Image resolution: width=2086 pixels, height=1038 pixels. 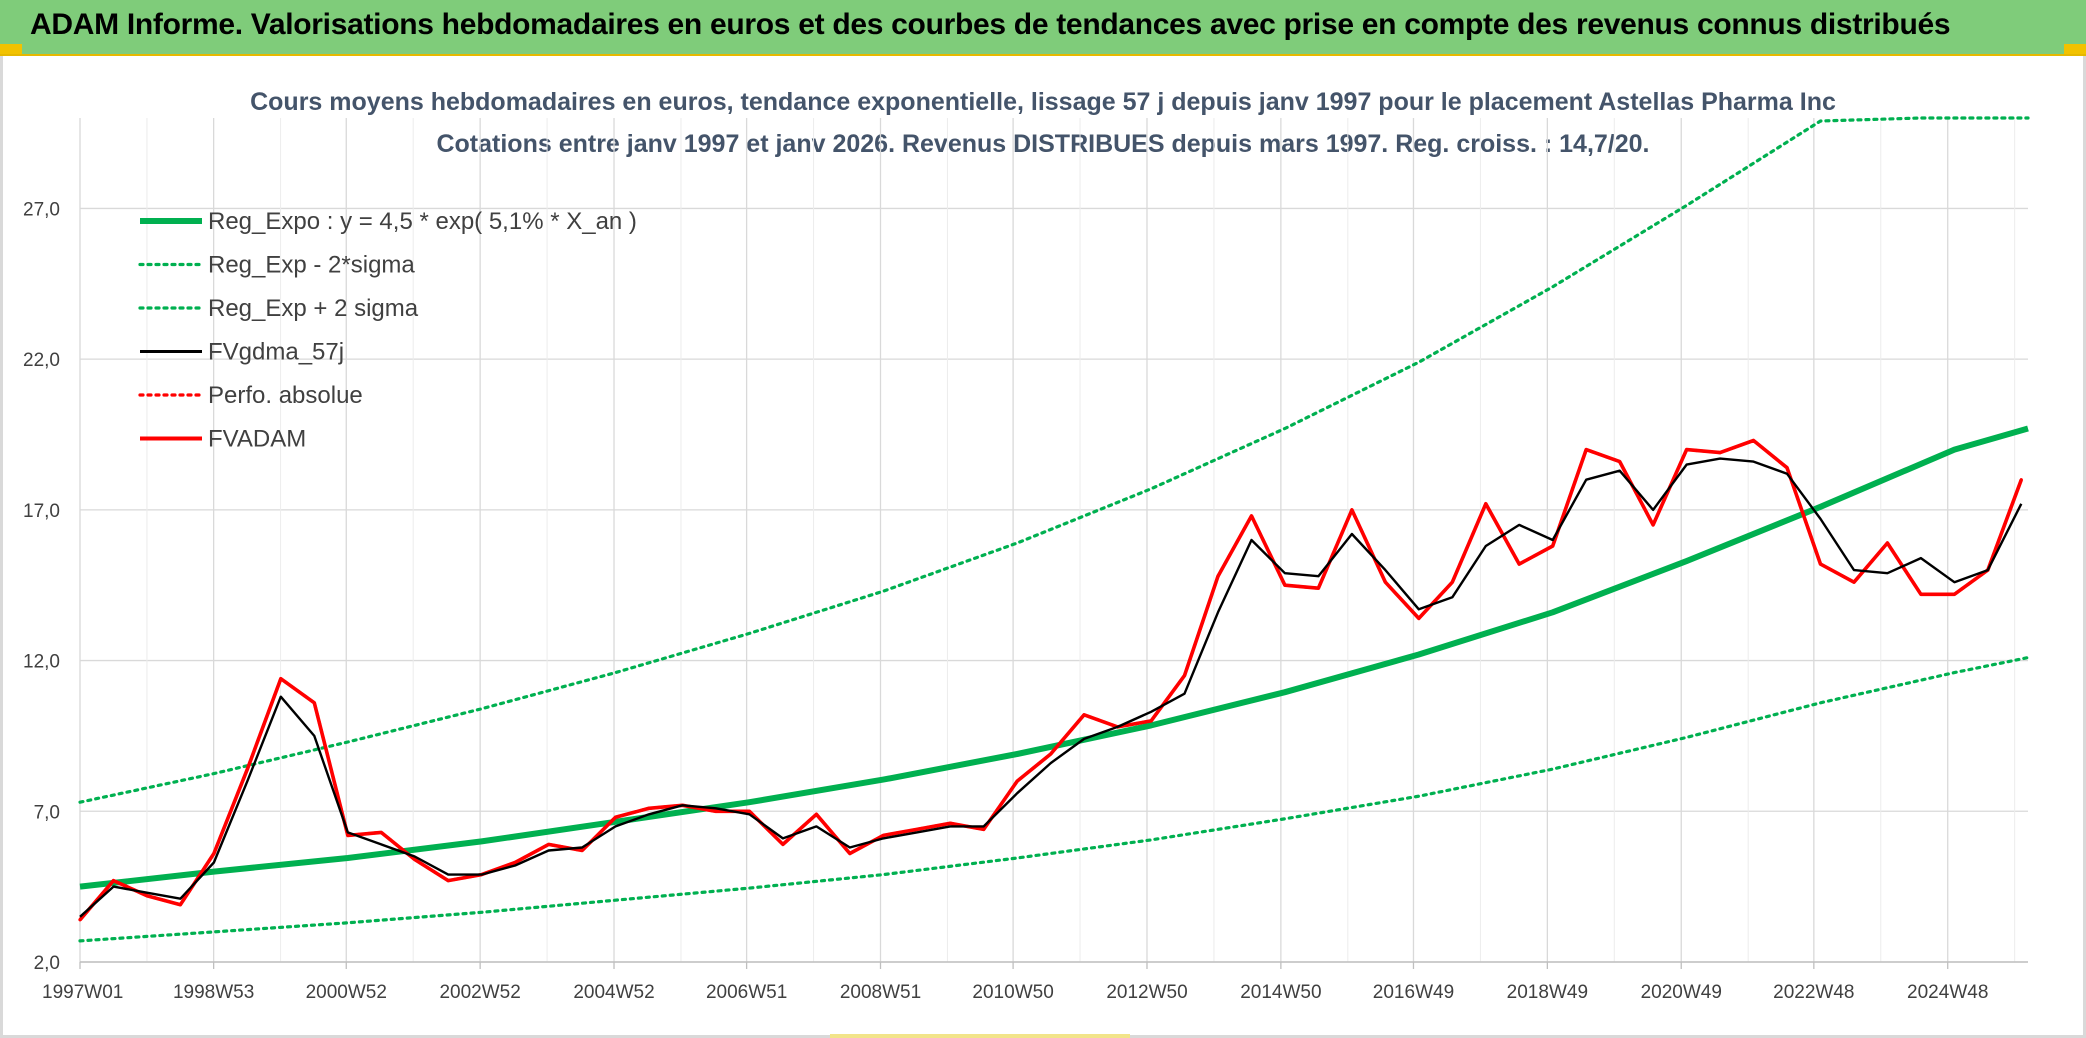 I want to click on legend-label: Perfo. absolue, so click(x=285, y=395).